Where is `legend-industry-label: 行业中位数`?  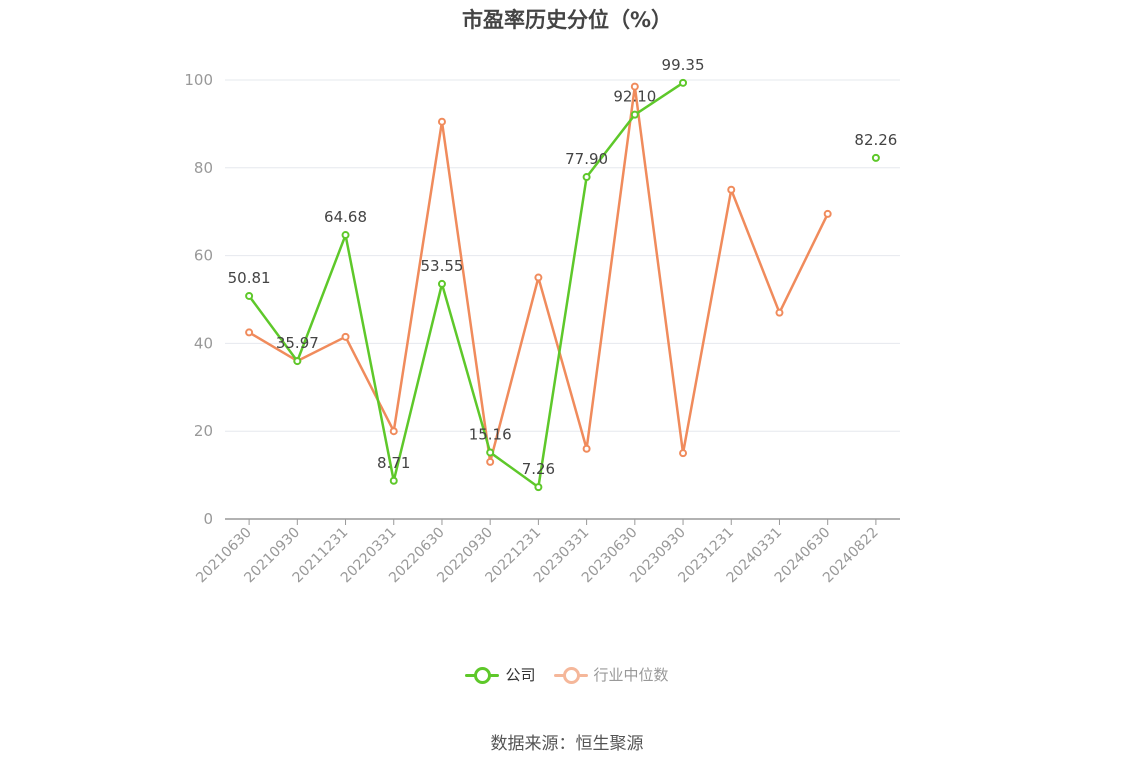
legend-industry-label: 行业中位数 is located at coordinates (631, 675).